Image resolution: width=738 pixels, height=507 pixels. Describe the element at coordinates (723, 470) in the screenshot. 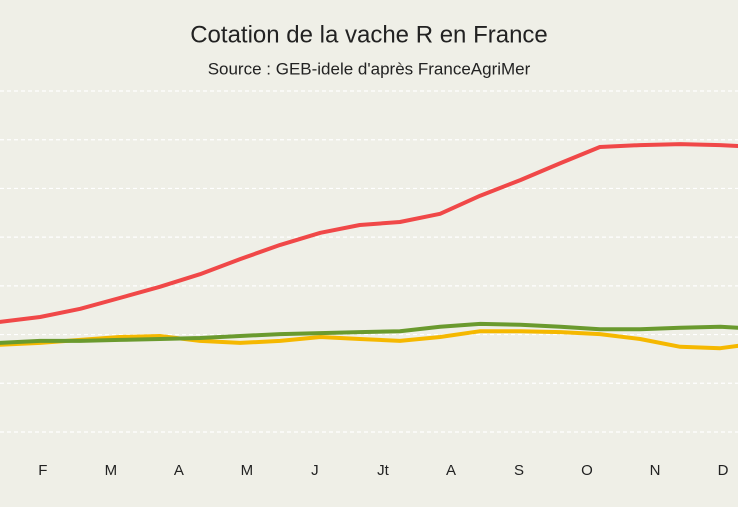

I see `x-tick-label: D` at that location.